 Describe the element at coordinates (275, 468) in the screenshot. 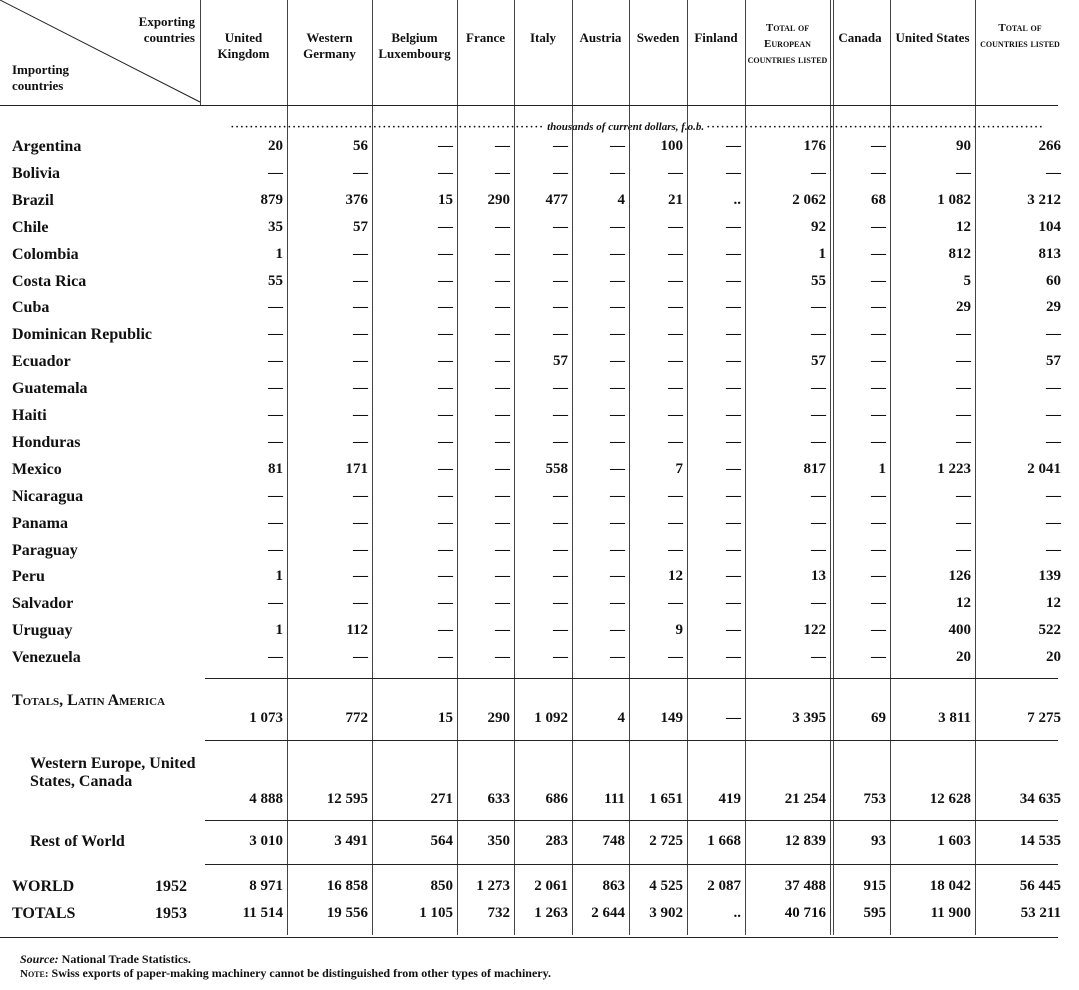

I see `cell: 81` at that location.